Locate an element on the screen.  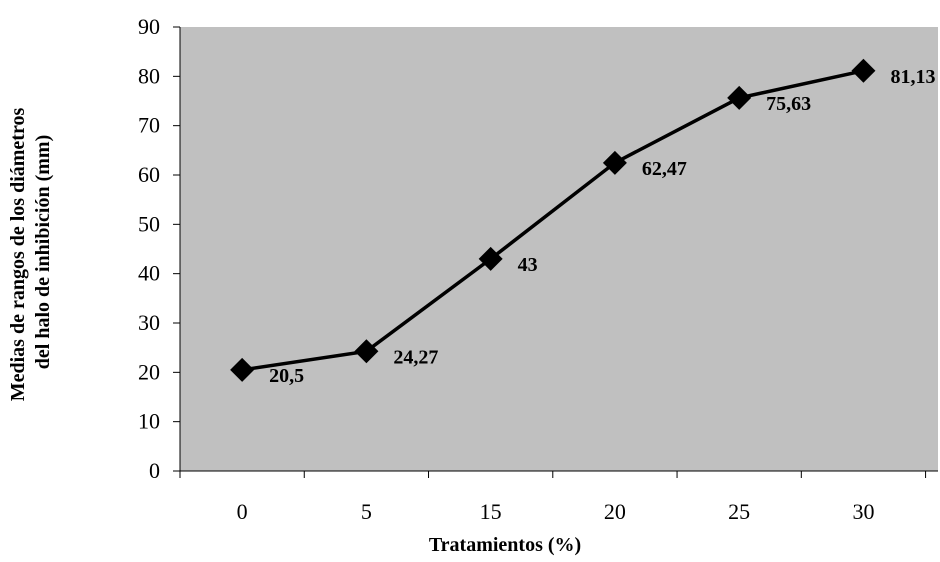
y-tick-label: 10 is located at coordinates (149, 421).